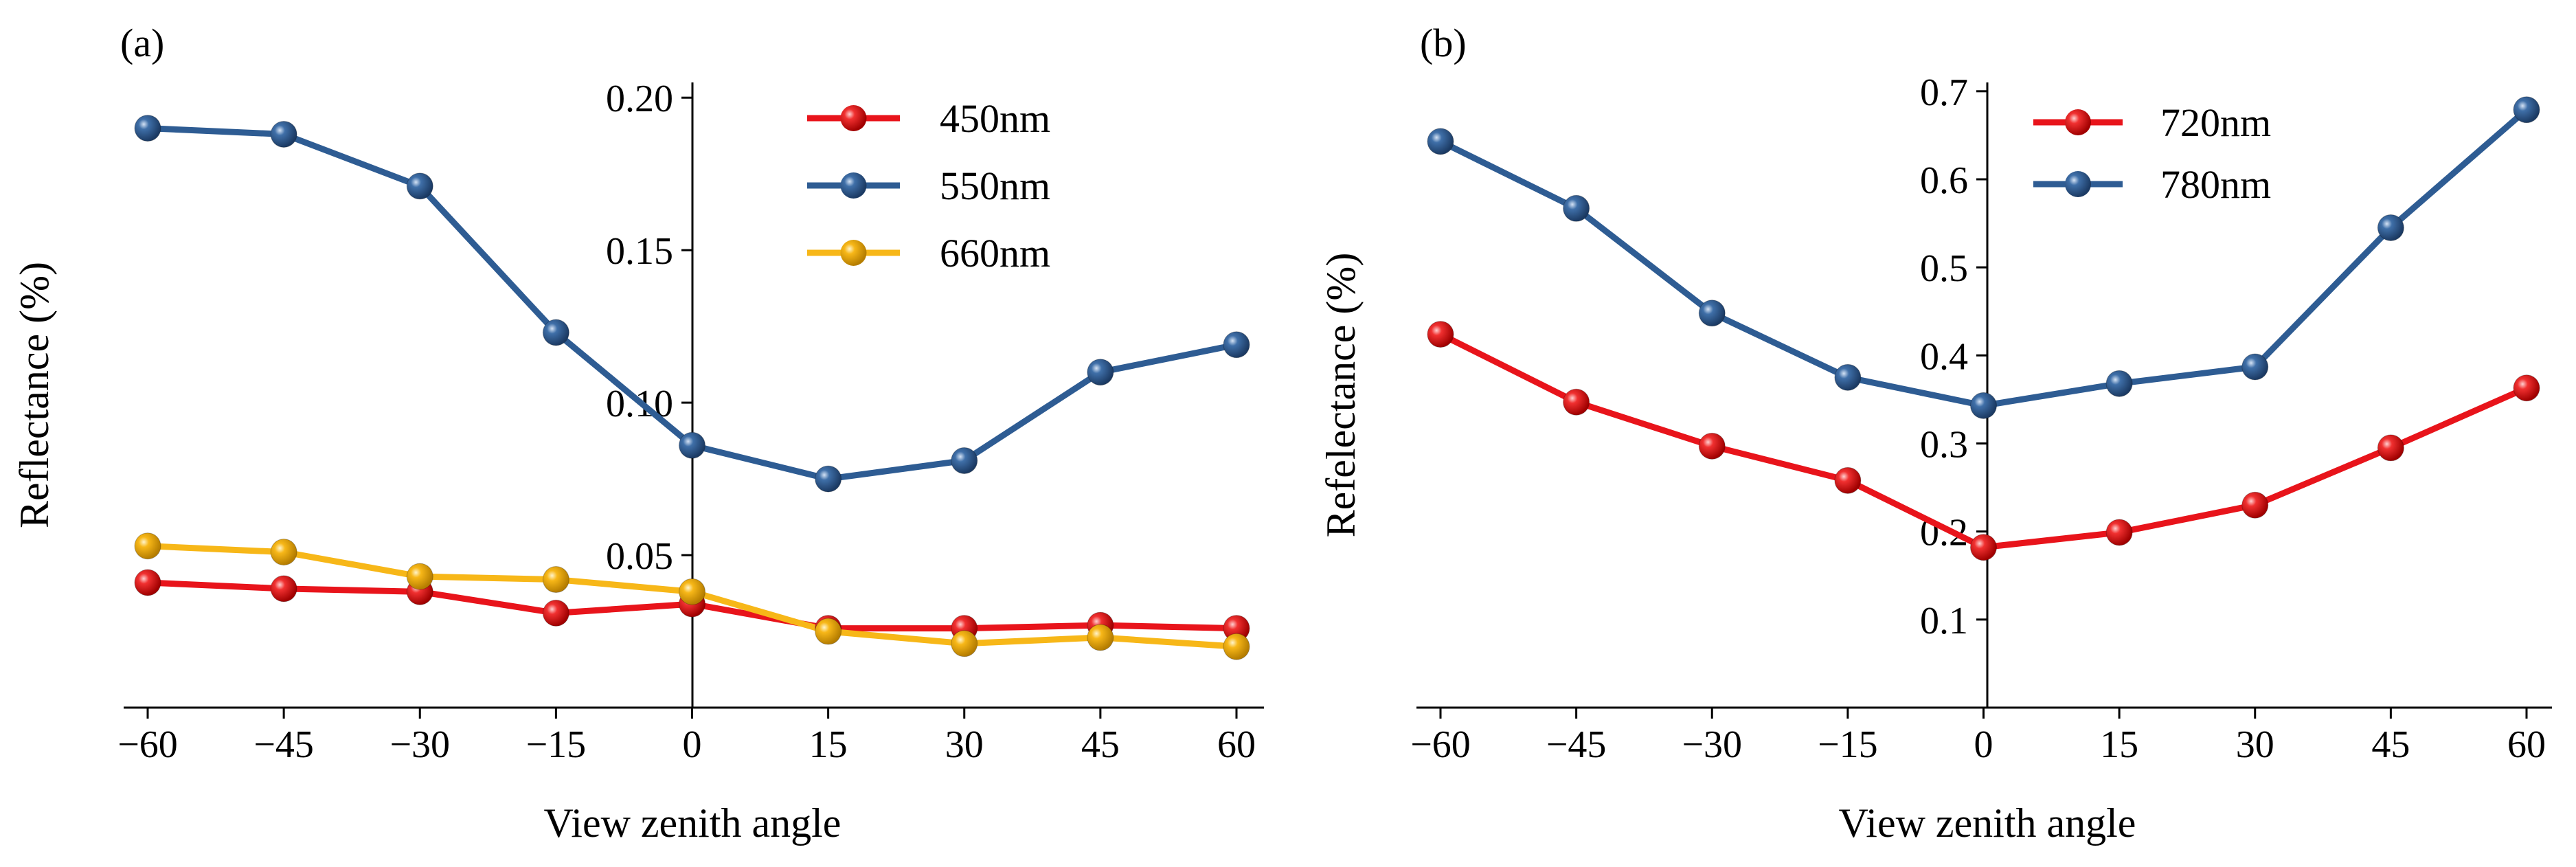 This screenshot has height=867, width=2576. I want to click on legend-marker-550nm, so click(853, 185).